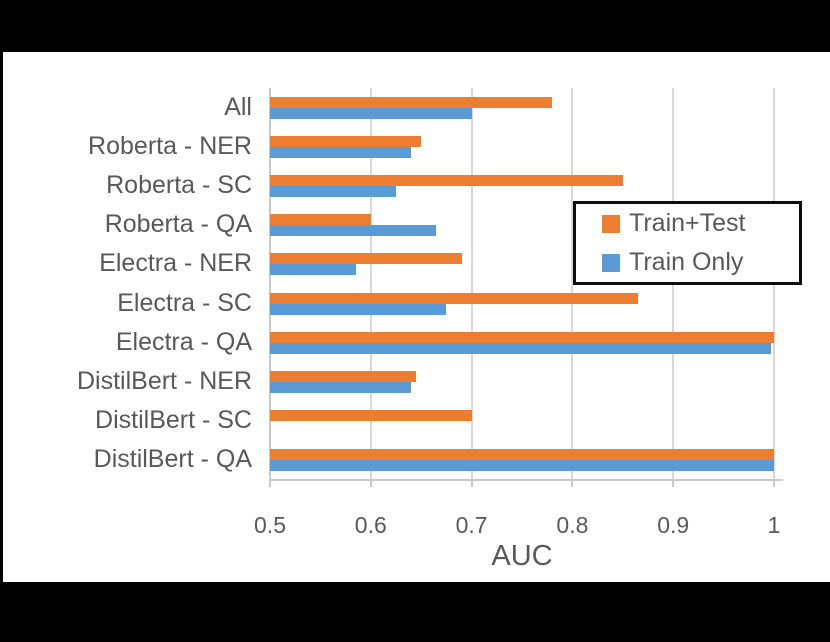  Describe the element at coordinates (183, 341) in the screenshot. I see `category-label-electra-qa: Electra - QA` at that location.